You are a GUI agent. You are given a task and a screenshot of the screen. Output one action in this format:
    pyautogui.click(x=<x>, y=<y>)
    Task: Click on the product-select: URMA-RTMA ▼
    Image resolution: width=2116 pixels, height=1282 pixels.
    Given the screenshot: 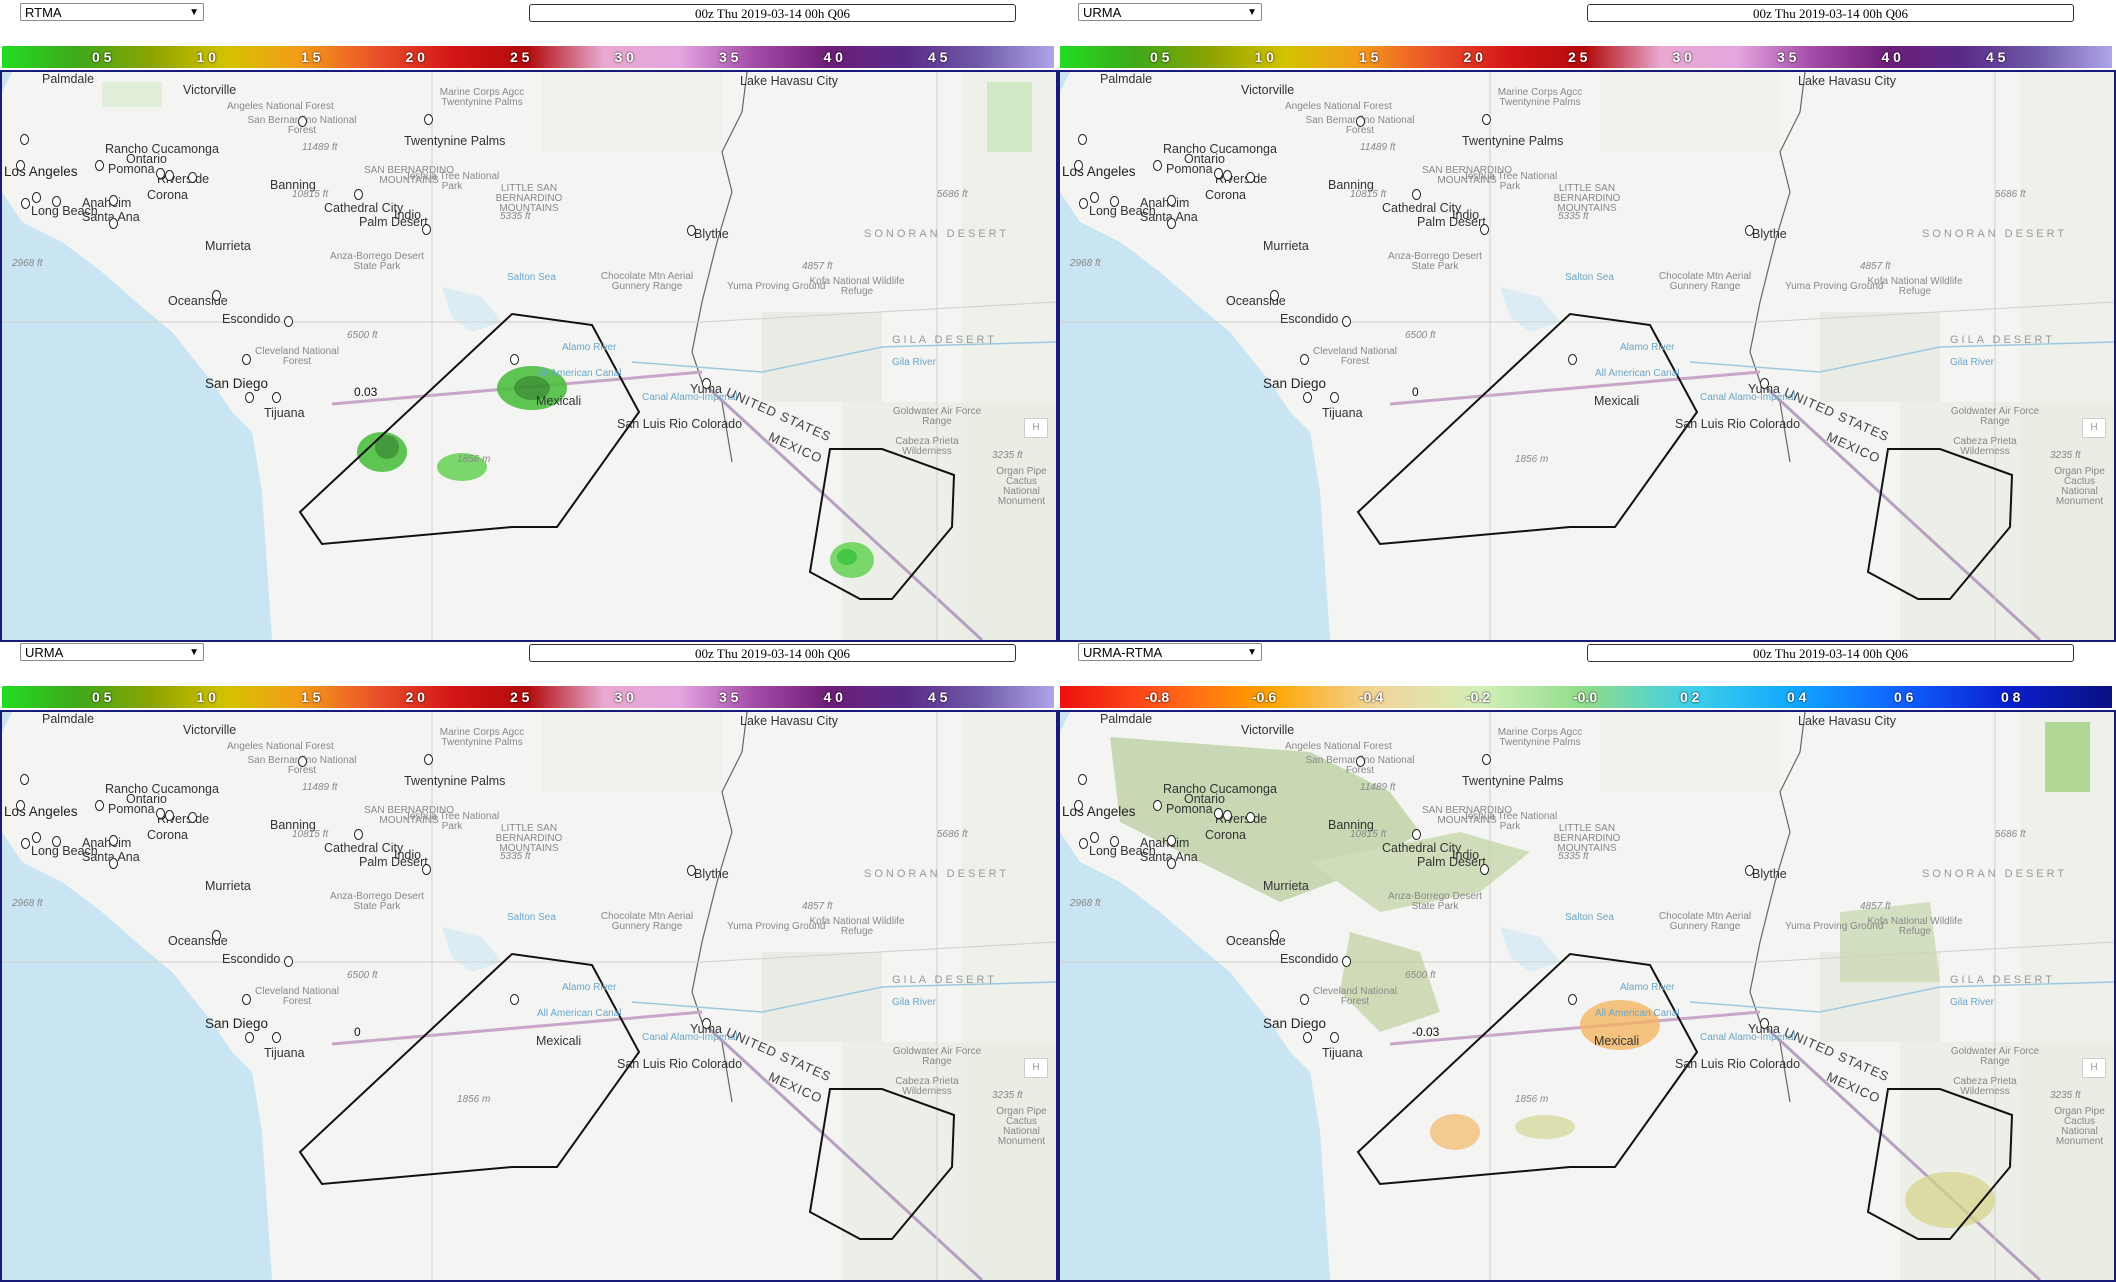 What is the action you would take?
    pyautogui.click(x=1170, y=652)
    